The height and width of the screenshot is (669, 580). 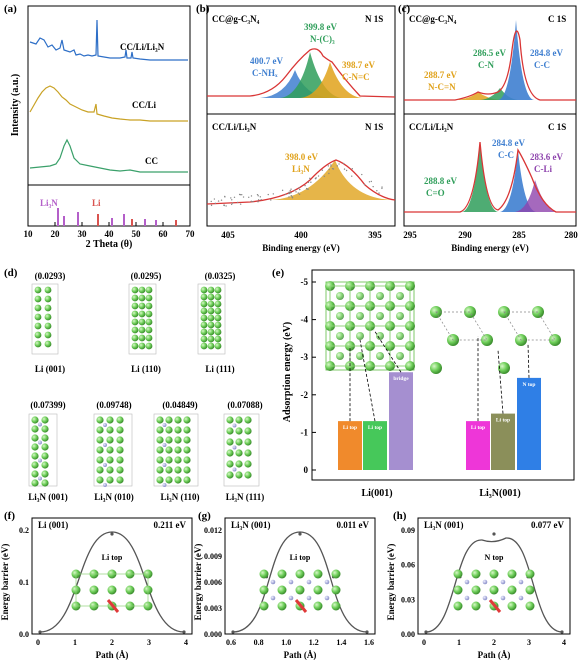 I want to click on a-xtick-label: 50, so click(x=137, y=234).